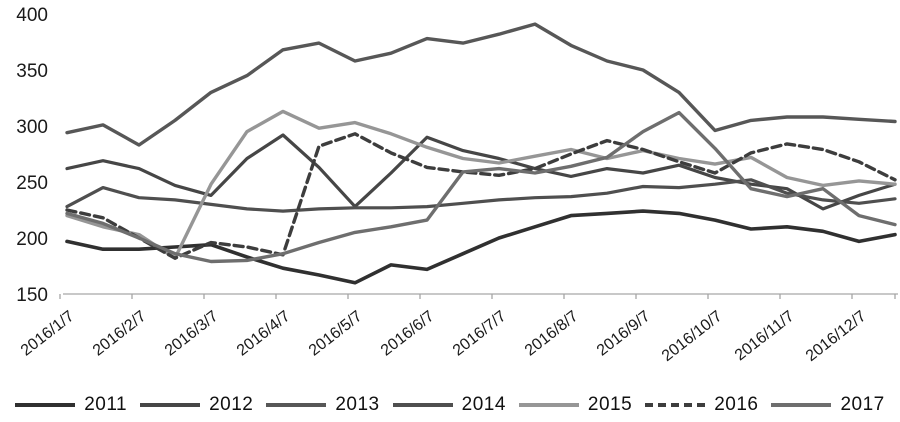  What do you see at coordinates (736, 404) in the screenshot?
I see `legend-label: 2016` at bounding box center [736, 404].